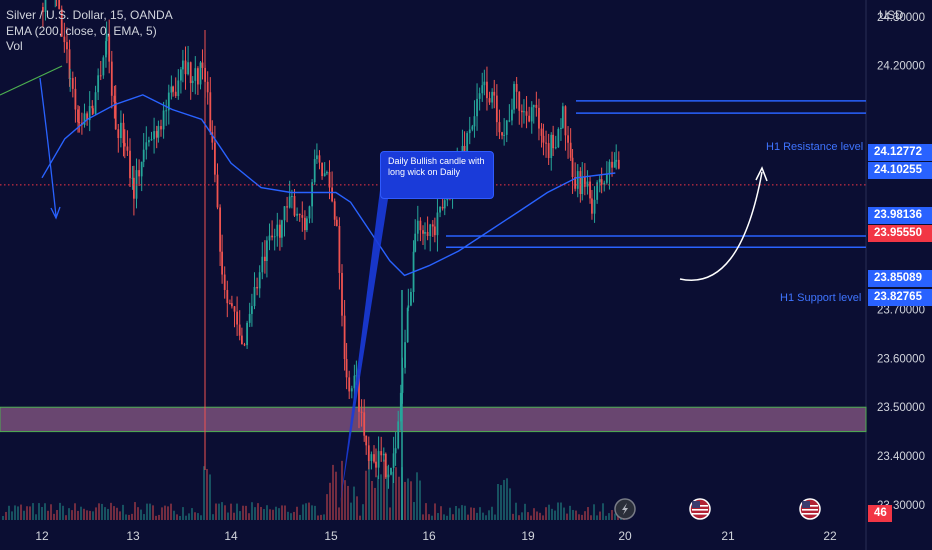  I want to click on symbol-title: Silver / U.S. Dollar, 15, OANDA, so click(89, 15).